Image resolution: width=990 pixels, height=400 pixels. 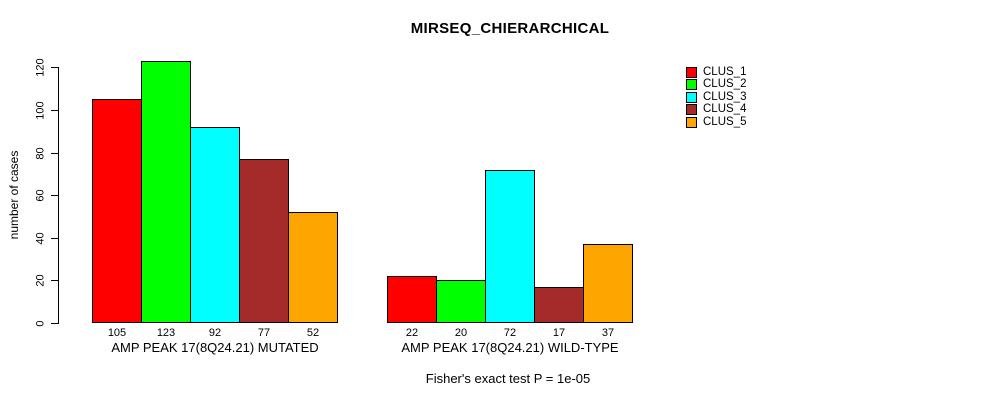 I want to click on legend-label: CLUS_2, so click(x=725, y=84).